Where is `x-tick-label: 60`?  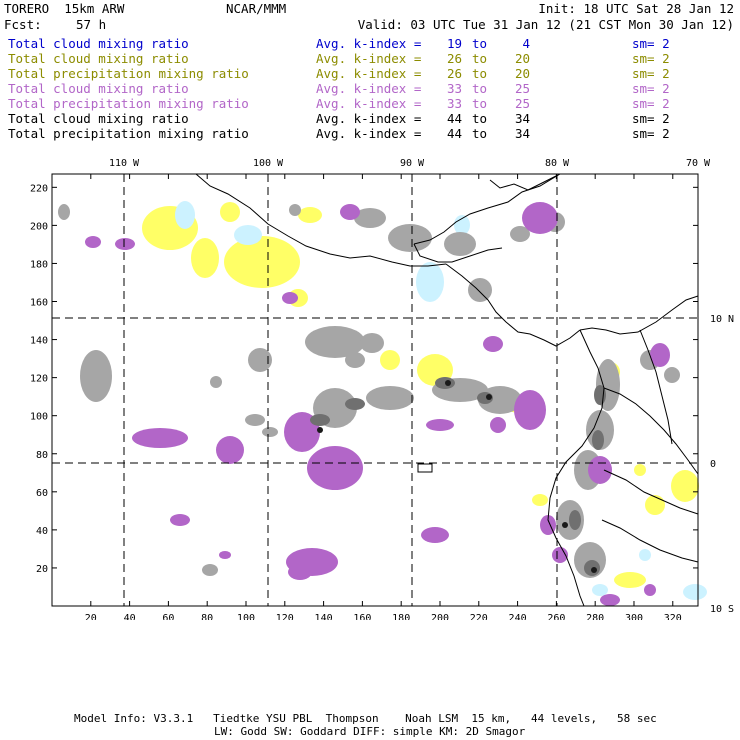 x-tick-label: 60 is located at coordinates (168, 616).